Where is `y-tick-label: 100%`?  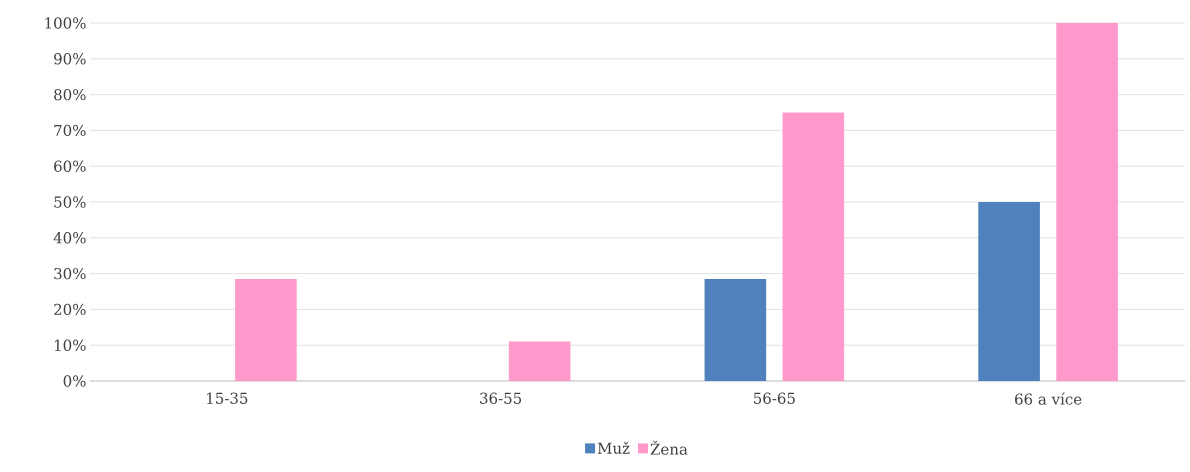 y-tick-label: 100% is located at coordinates (65, 23).